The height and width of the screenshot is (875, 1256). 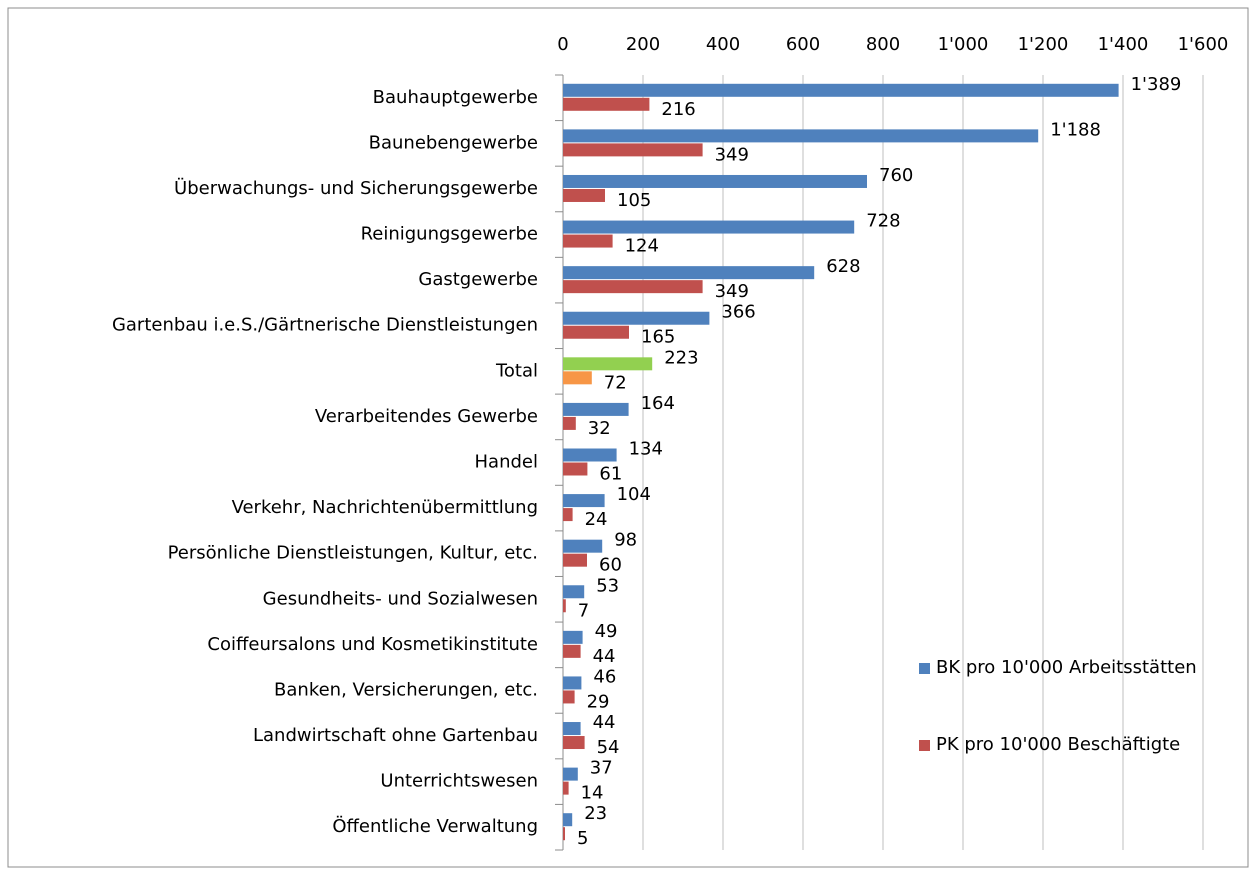 I want to click on y-tick-label: Verkehr, Nachrichtenübermittlung, so click(x=385, y=507).